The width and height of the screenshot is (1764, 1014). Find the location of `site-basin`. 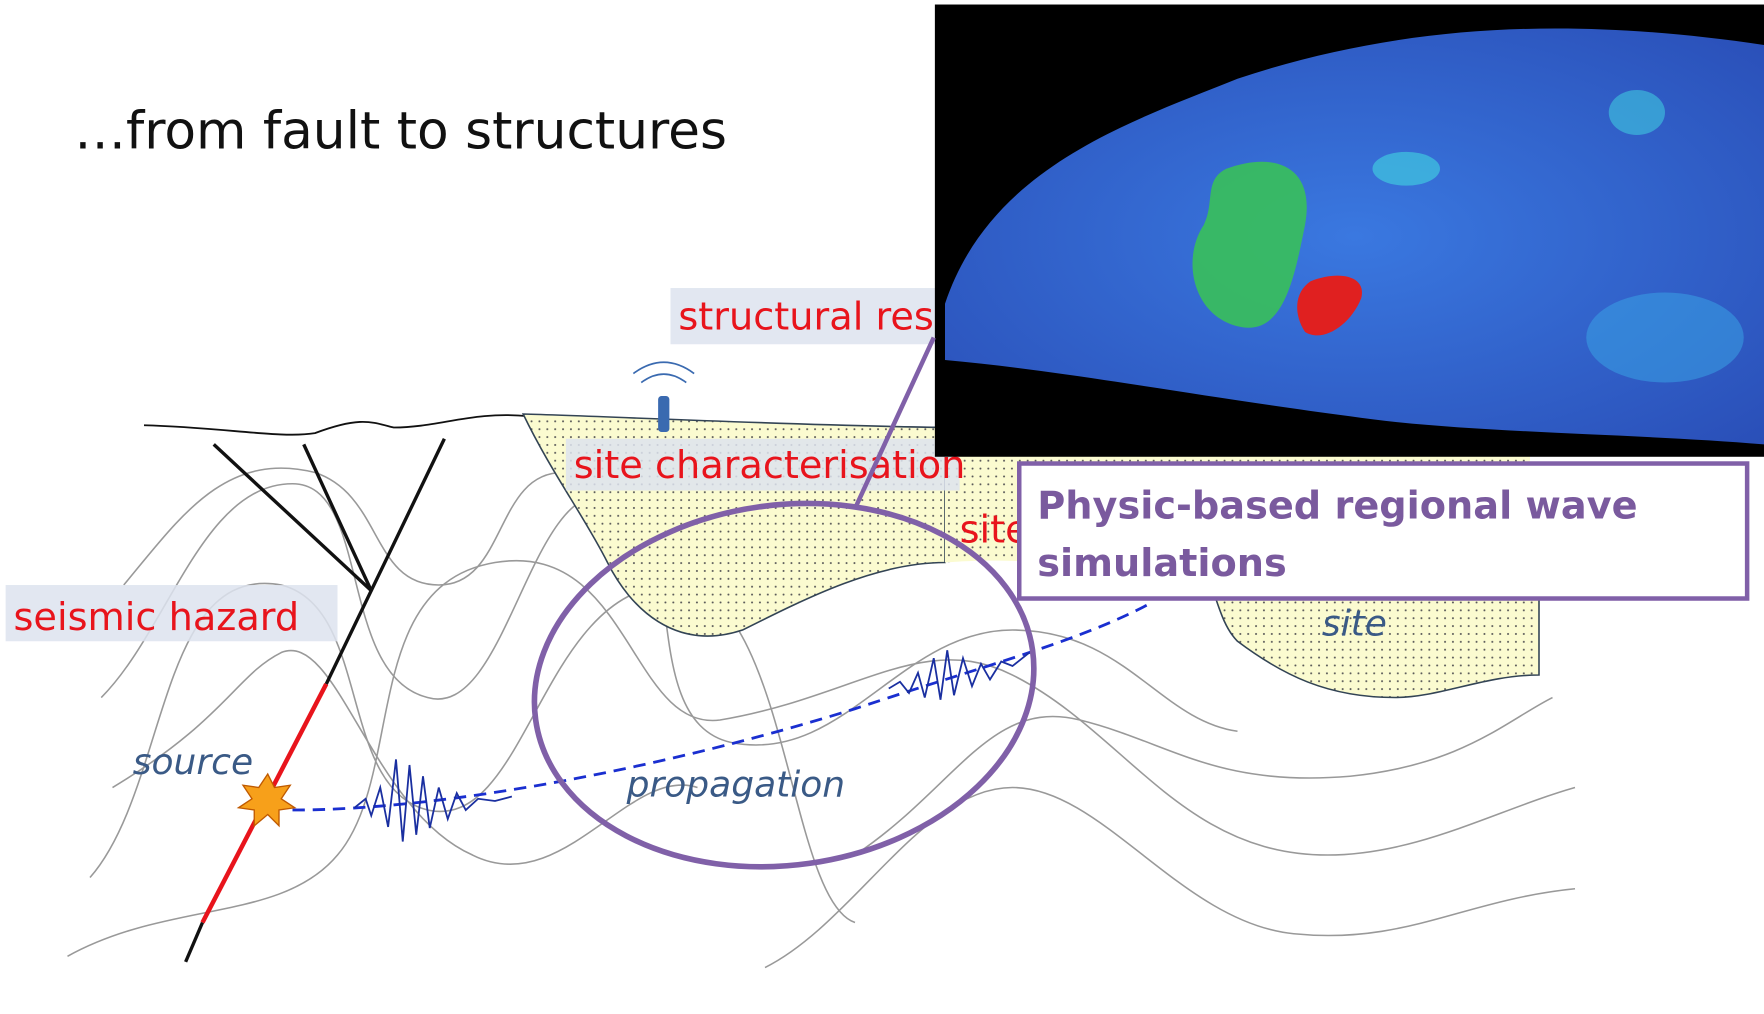

site-basin is located at coordinates (1376, 647).